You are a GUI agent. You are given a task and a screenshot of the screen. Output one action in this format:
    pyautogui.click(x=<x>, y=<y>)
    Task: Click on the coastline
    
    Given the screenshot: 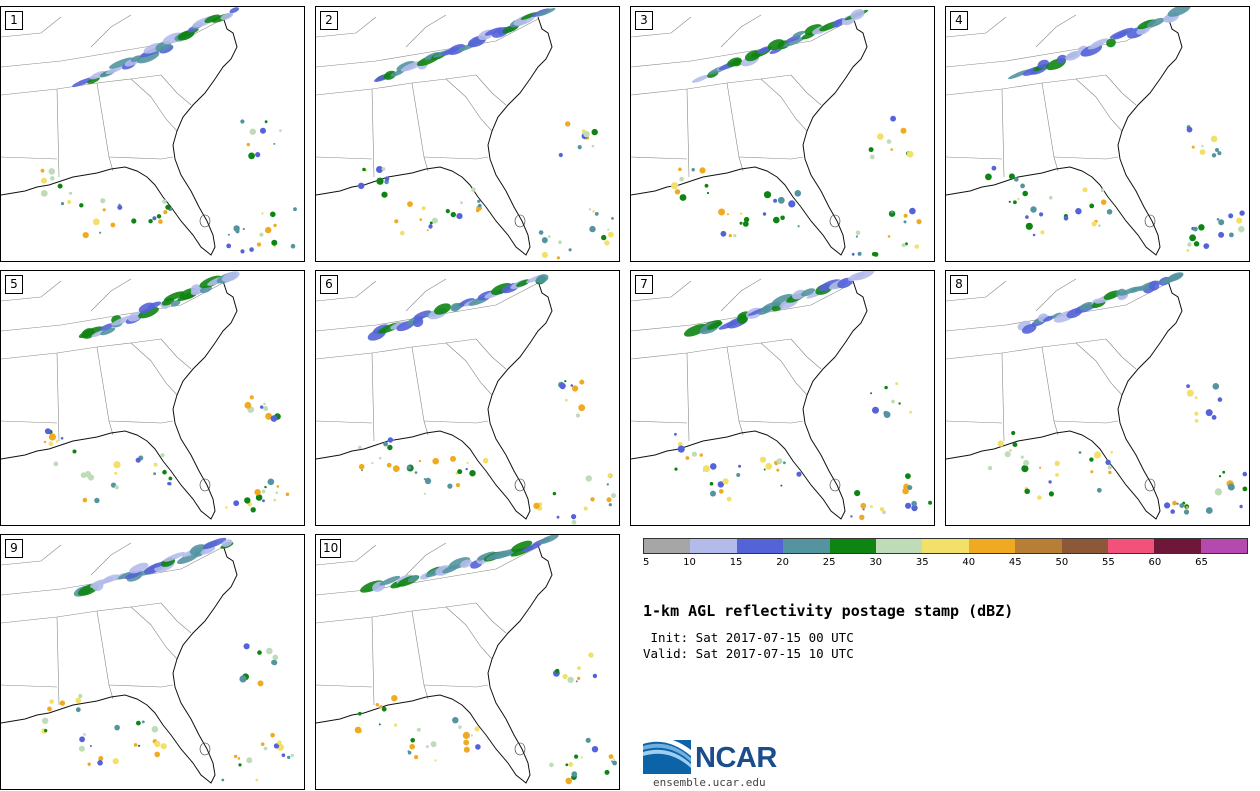 What is the action you would take?
    pyautogui.click(x=434, y=136)
    